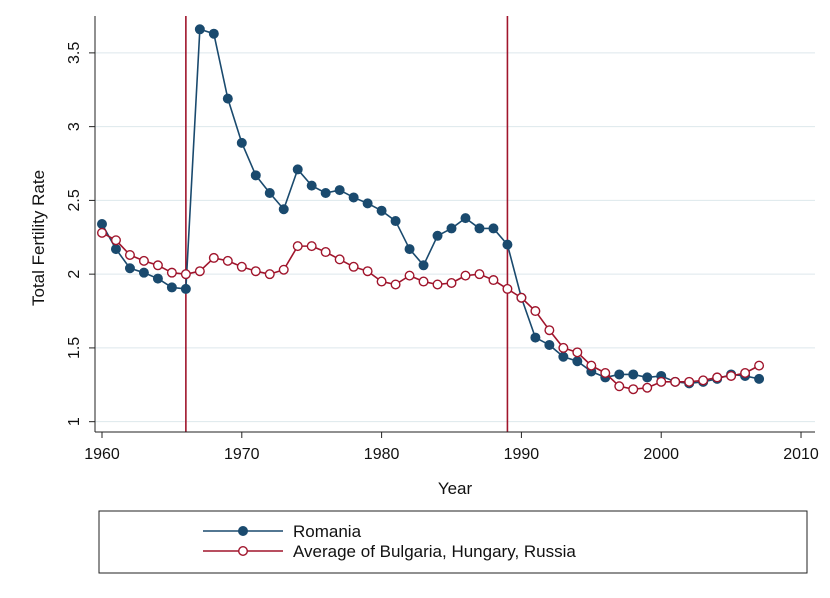 The image size is (830, 598). I want to click on legend-box, so click(453, 542).